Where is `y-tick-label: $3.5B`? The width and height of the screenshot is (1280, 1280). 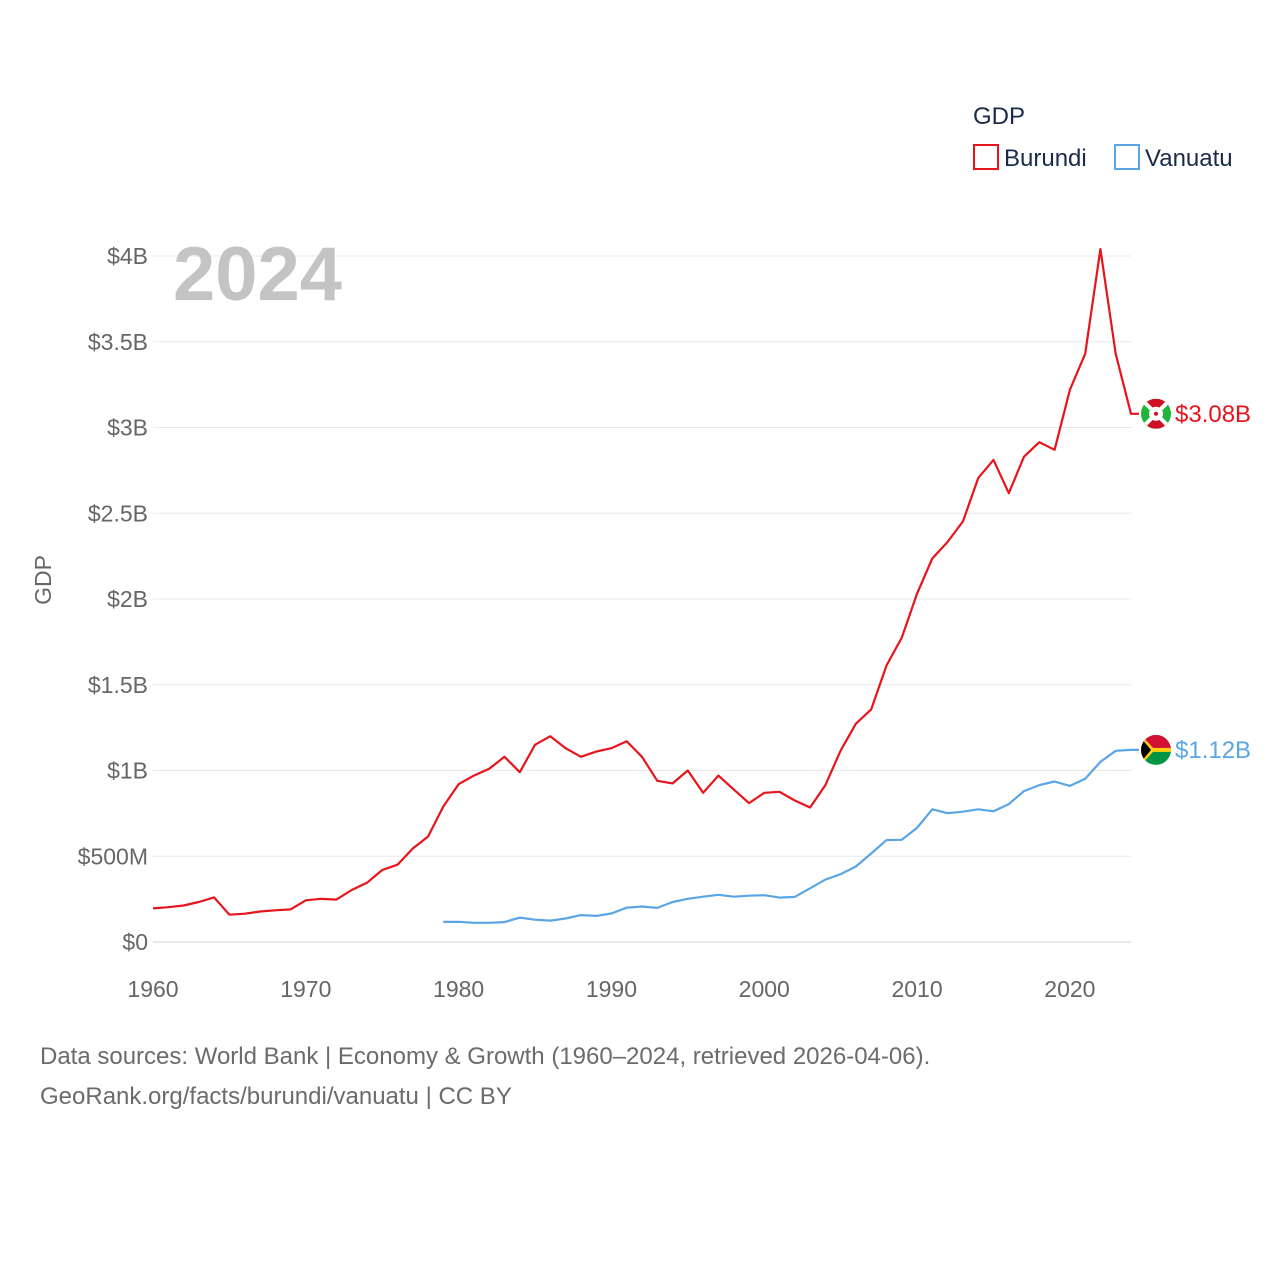
y-tick-label: $3.5B is located at coordinates (118, 342).